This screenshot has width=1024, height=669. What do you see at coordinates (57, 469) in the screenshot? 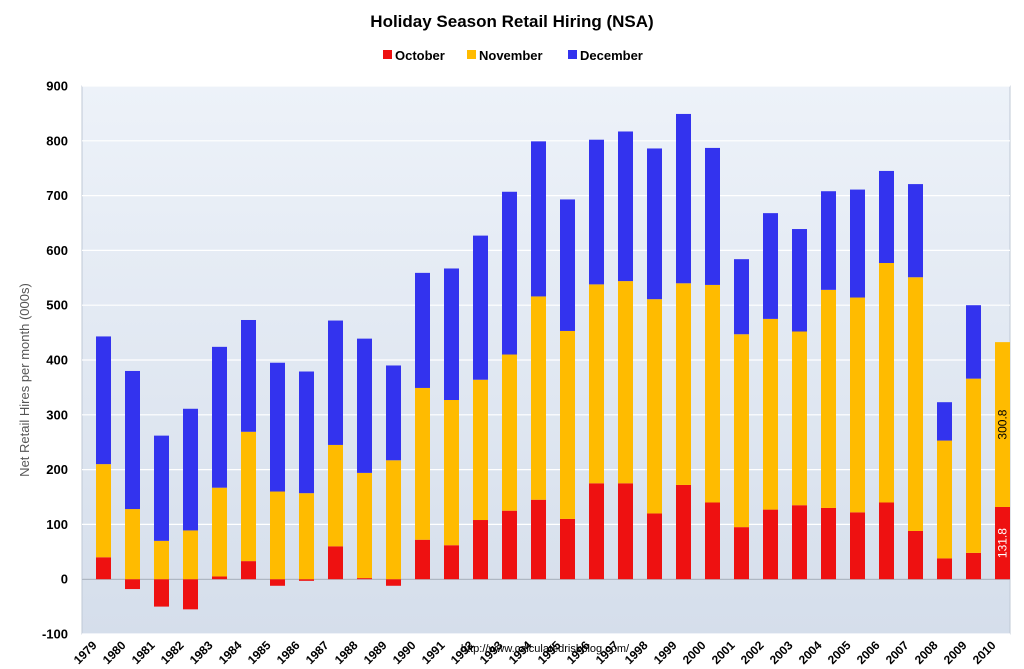
I see `y-tick-label: 200` at bounding box center [57, 469].